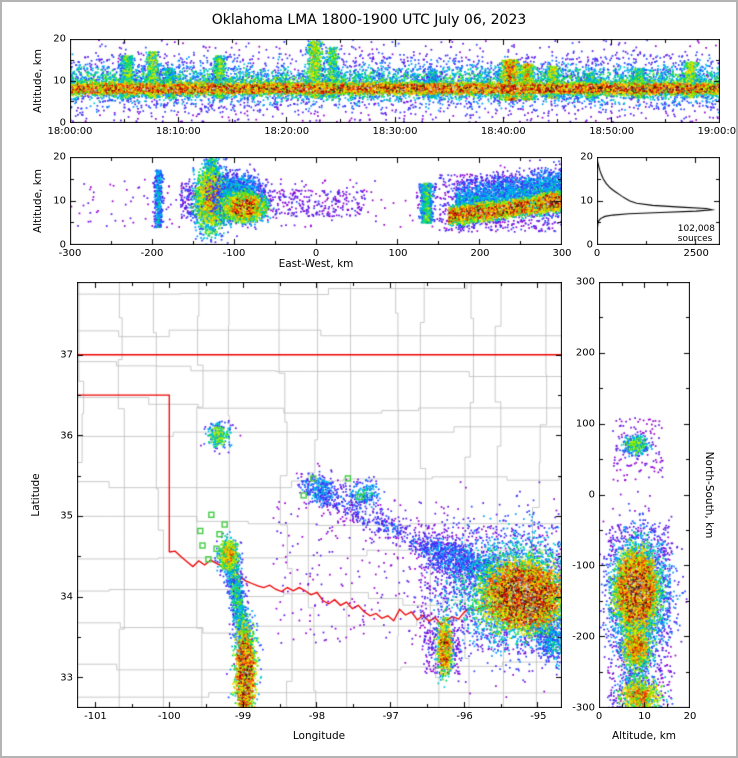 The width and height of the screenshot is (738, 758). Describe the element at coordinates (178, 131) in the screenshot. I see `time_height-xtick-18:10:00: 18:10:00` at that location.